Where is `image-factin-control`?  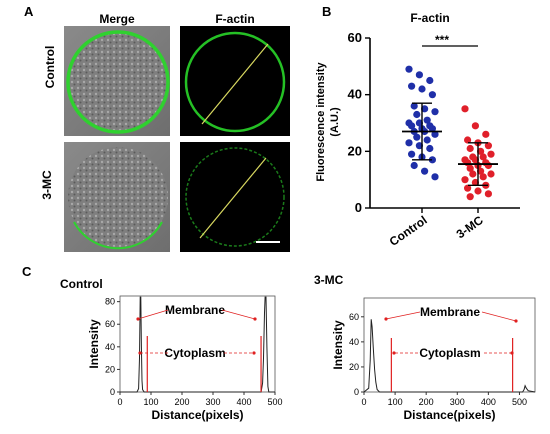 image-factin-control is located at coordinates (235, 81).